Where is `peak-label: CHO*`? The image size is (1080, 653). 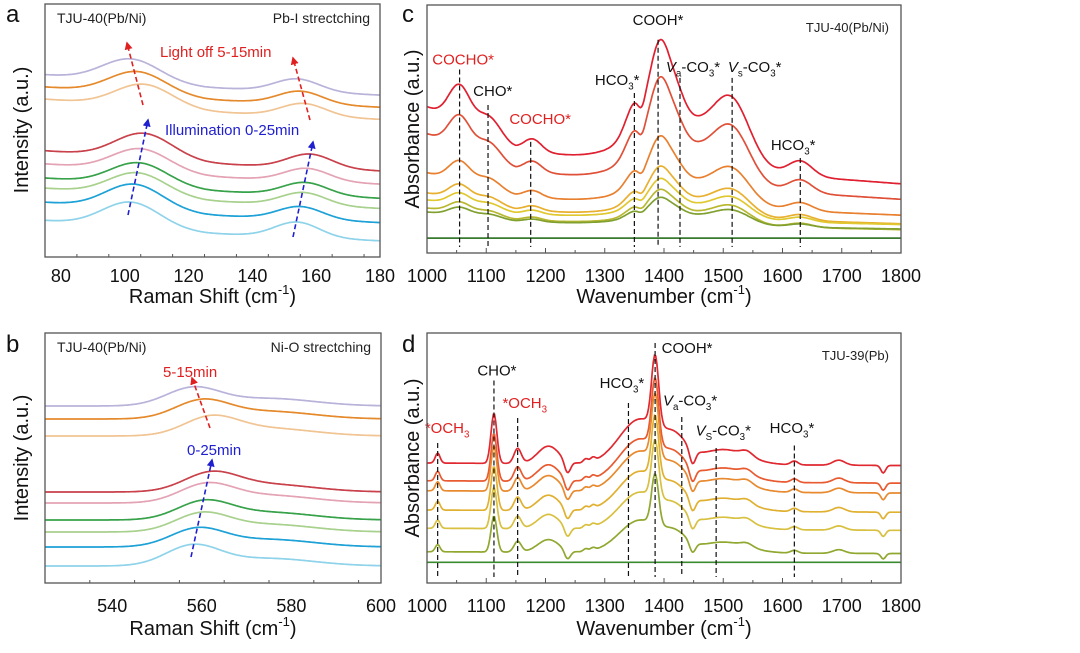
peak-label: CHO* is located at coordinates (496, 371).